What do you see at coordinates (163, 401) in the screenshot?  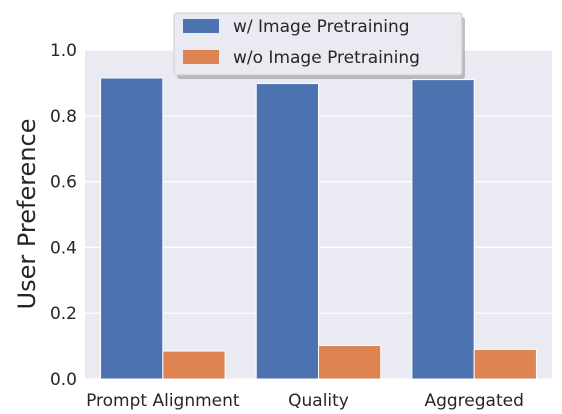 I see `x-tick-label: Prompt Alignment` at bounding box center [163, 401].